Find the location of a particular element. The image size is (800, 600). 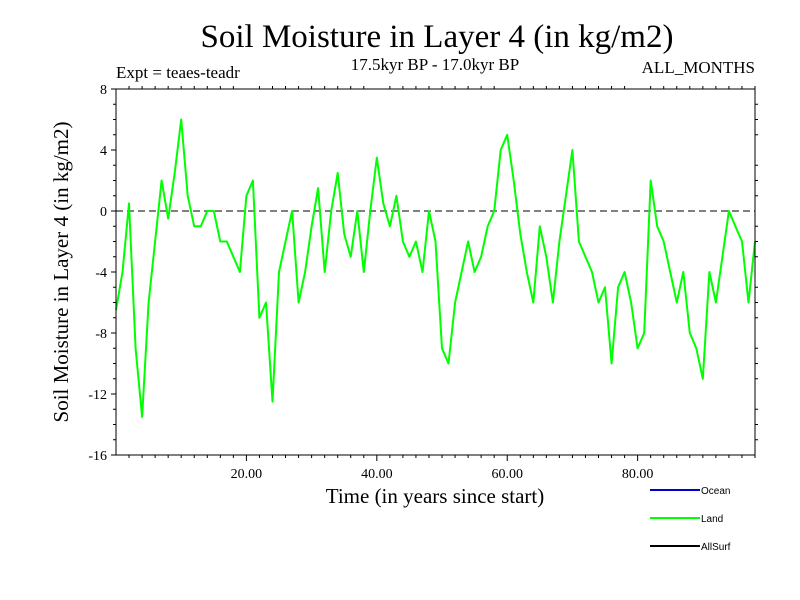

y-axis-label: Soil Moisture in Layer 4 (in kg/m2) is located at coordinates (61, 272).